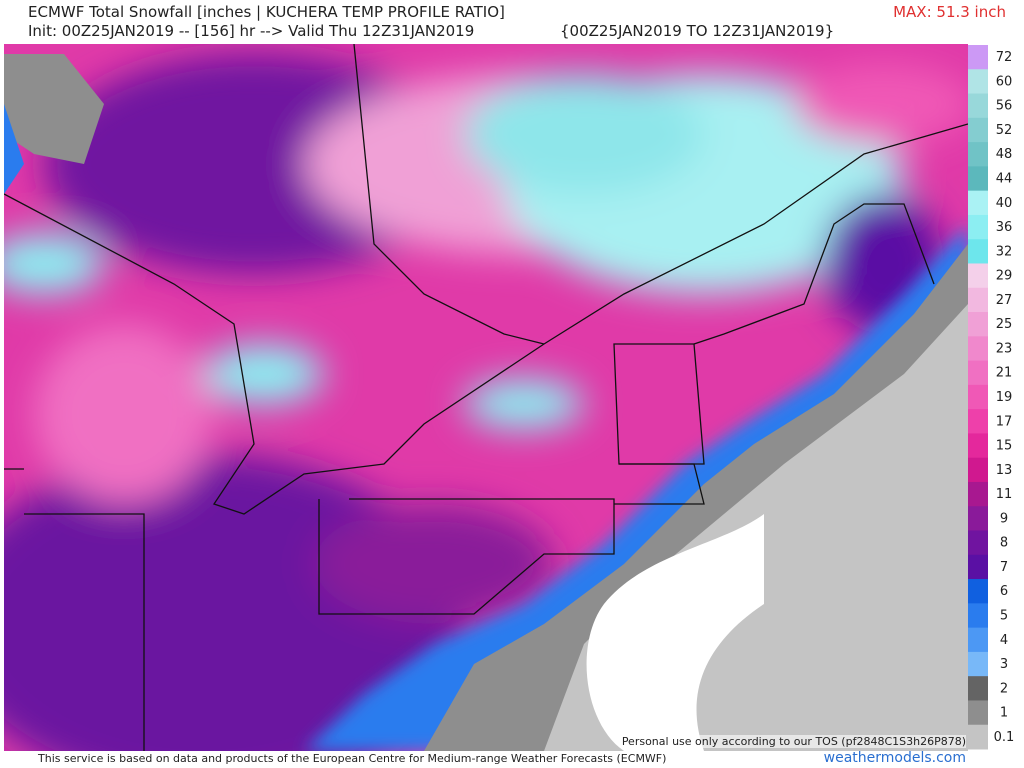 The height and width of the screenshot is (768, 1024). What do you see at coordinates (1004, 300) in the screenshot?
I see `legend-label: 27` at bounding box center [1004, 300].